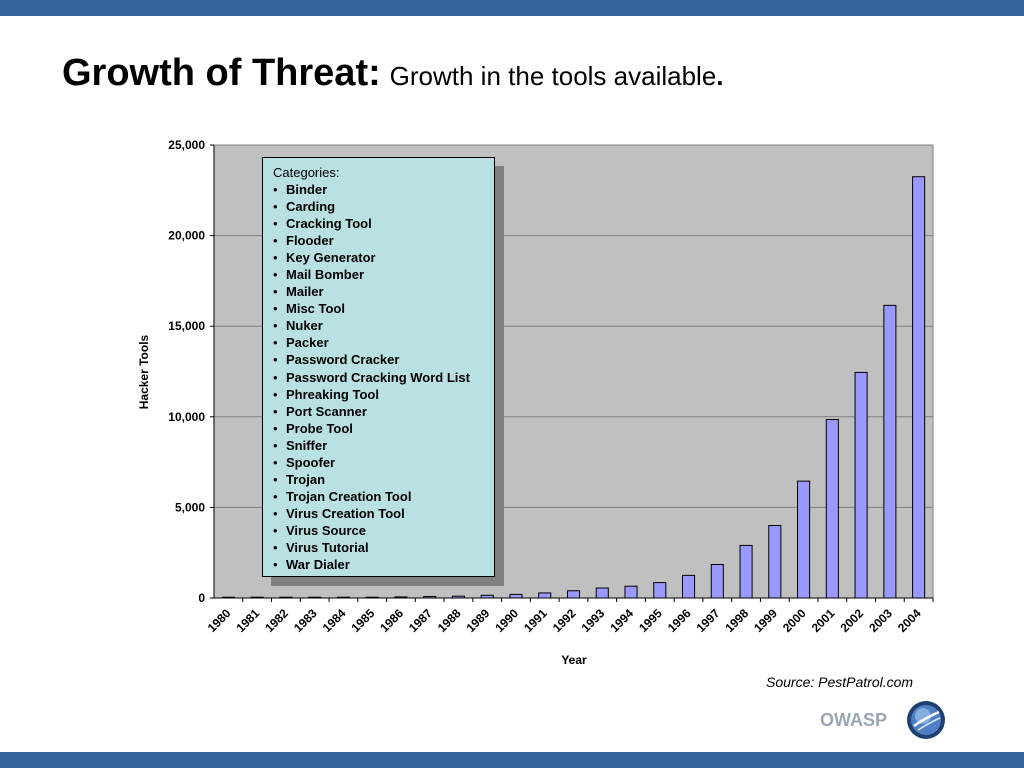 Image resolution: width=1024 pixels, height=768 pixels. Describe the element at coordinates (823, 620) in the screenshot. I see `x-tick-label: 2001` at that location.